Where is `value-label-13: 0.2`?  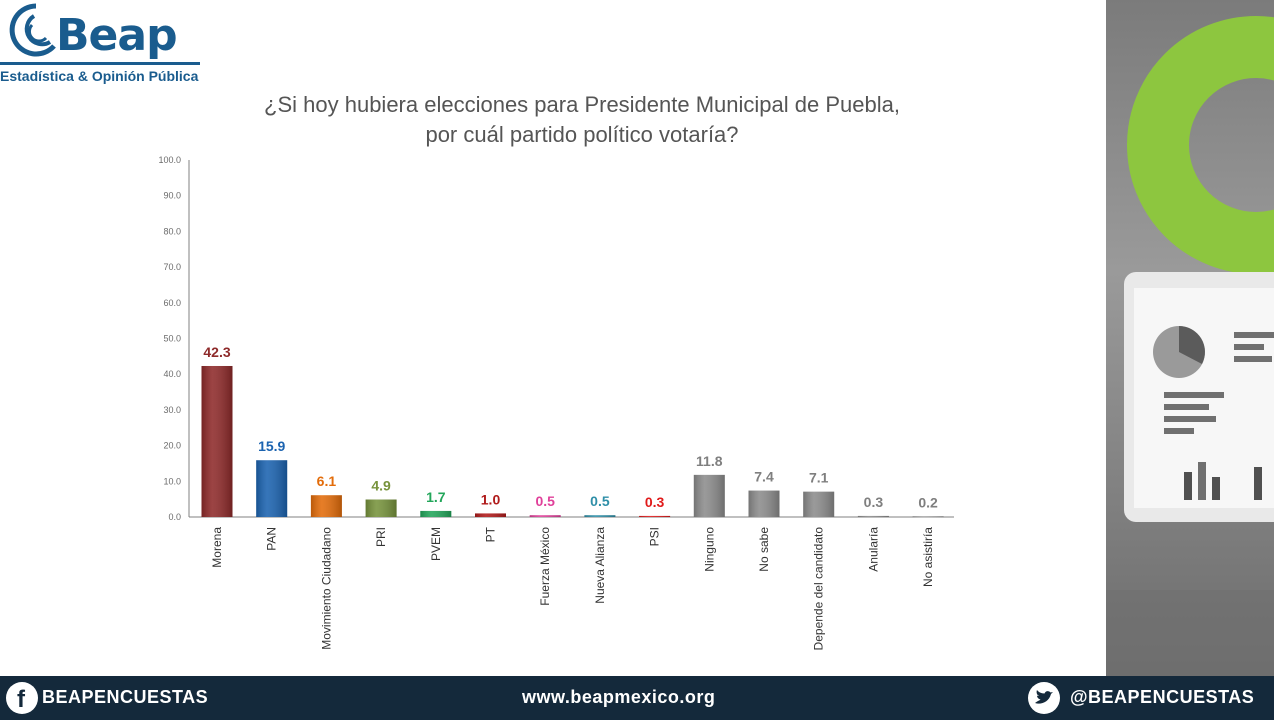 value-label-13: 0.2 is located at coordinates (928, 502).